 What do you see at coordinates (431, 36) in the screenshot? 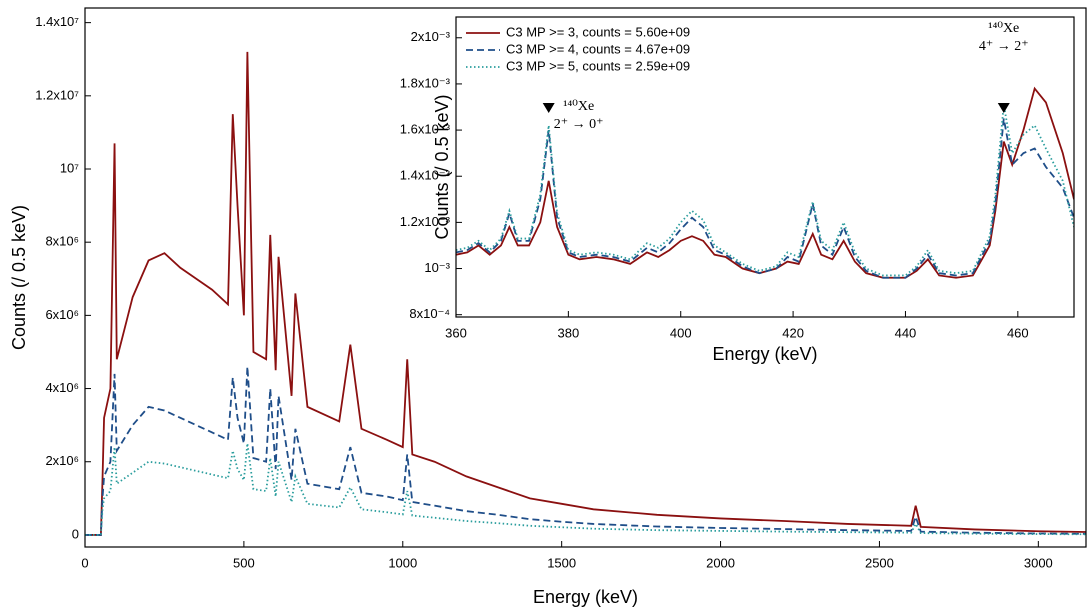
I see `y-tick-label: 2x10⁻³` at bounding box center [431, 36].